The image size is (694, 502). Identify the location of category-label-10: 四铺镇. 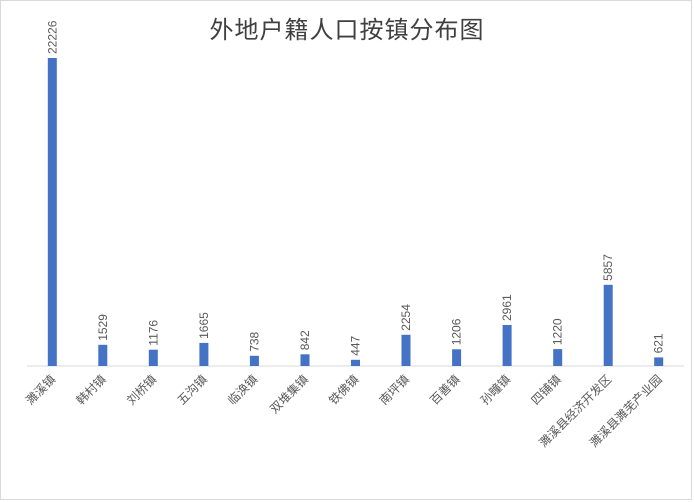
(545, 389).